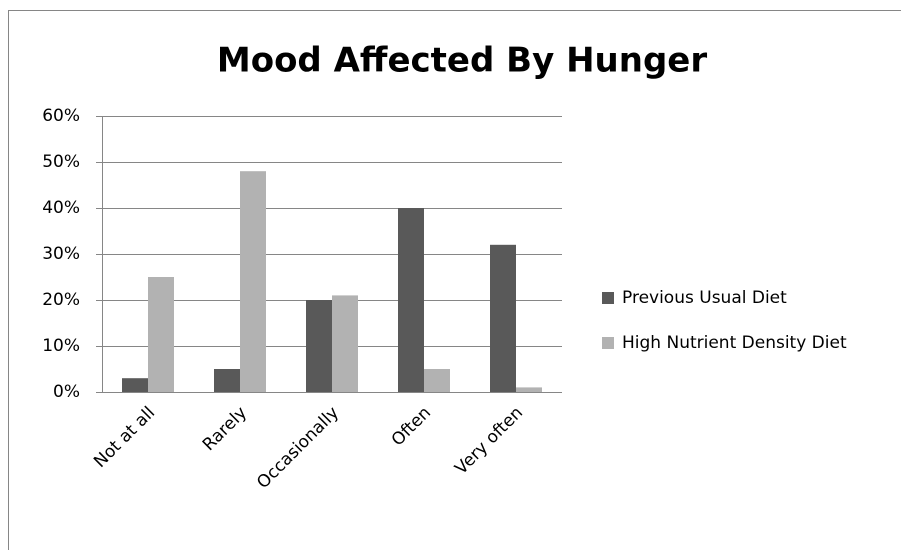  I want to click on y-tick-label: 0%, so click(66, 392).